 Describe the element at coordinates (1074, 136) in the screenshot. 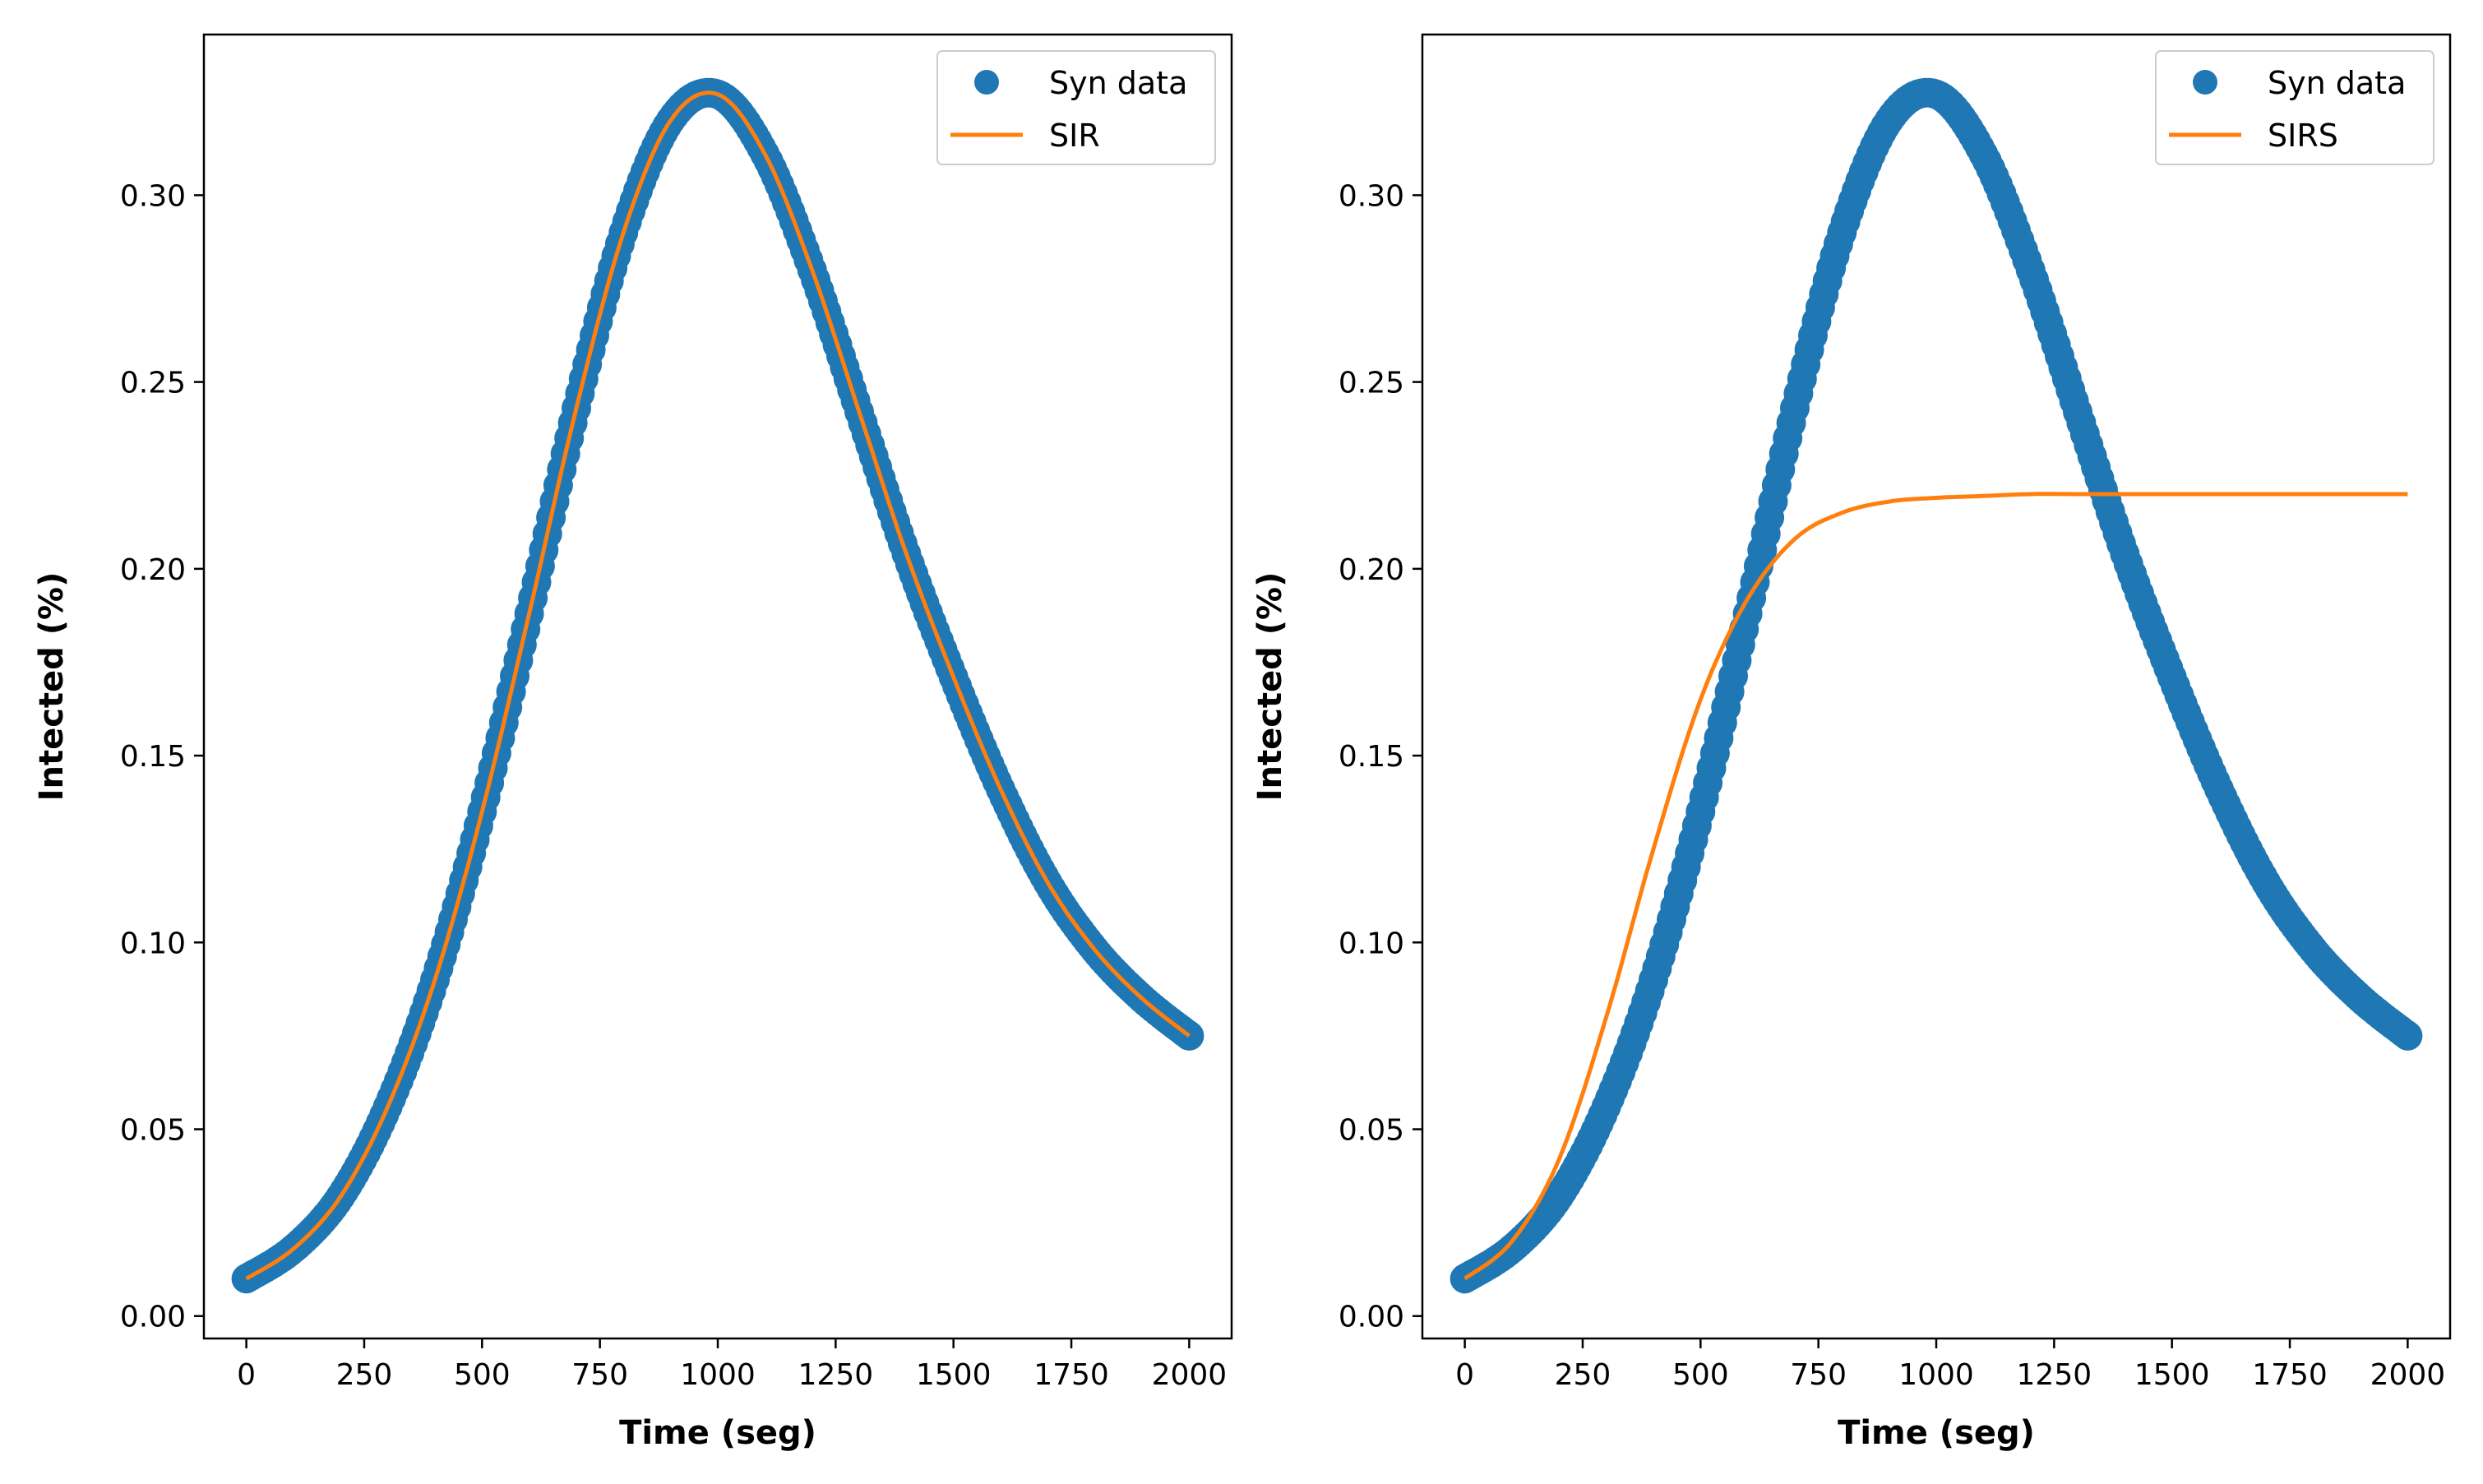

I see `legend-label-sir: SIR` at that location.